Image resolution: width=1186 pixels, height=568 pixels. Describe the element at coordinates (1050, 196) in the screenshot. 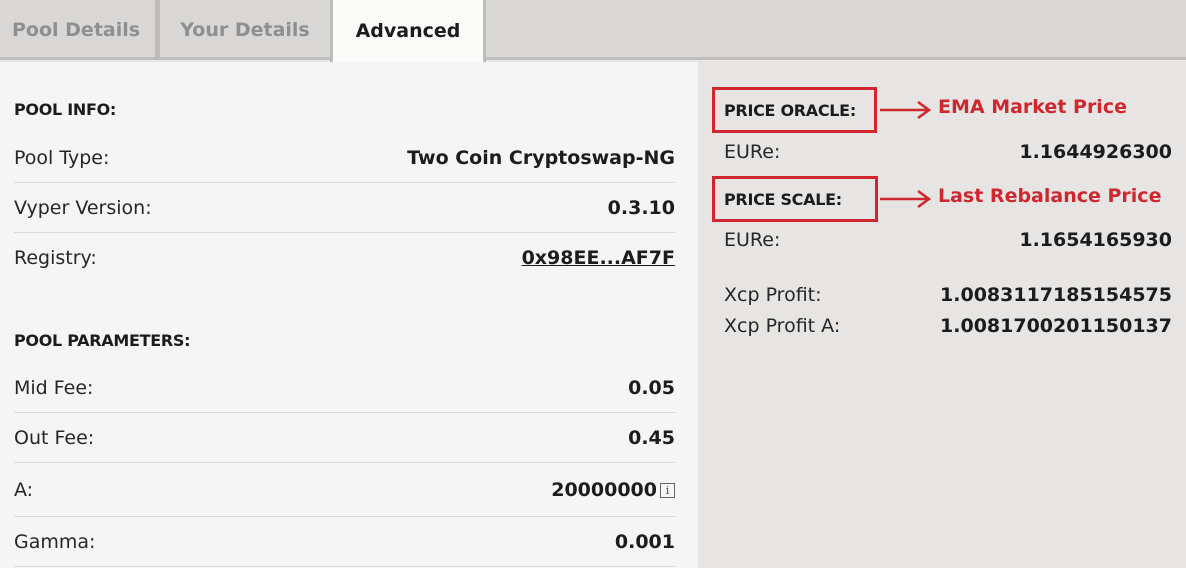

I see `last-rebalance-price-annotation: Last Rebalance Price` at that location.